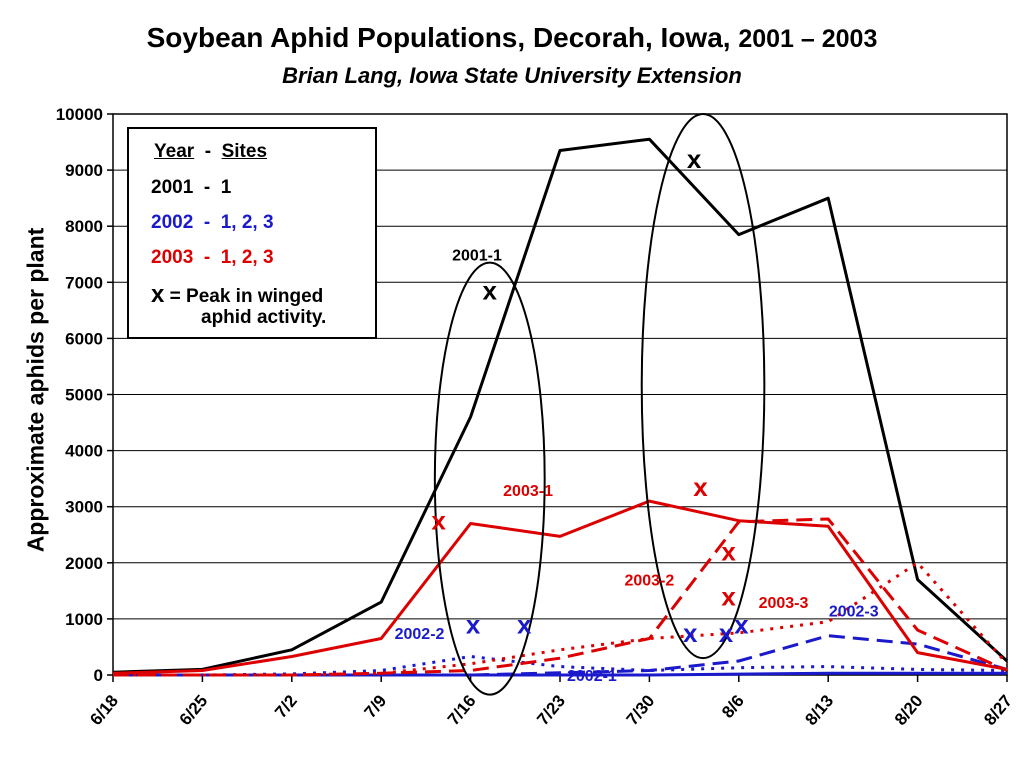 The width and height of the screenshot is (1024, 768). Describe the element at coordinates (286, 706) in the screenshot. I see `x-tick-label: 7/2` at that location.